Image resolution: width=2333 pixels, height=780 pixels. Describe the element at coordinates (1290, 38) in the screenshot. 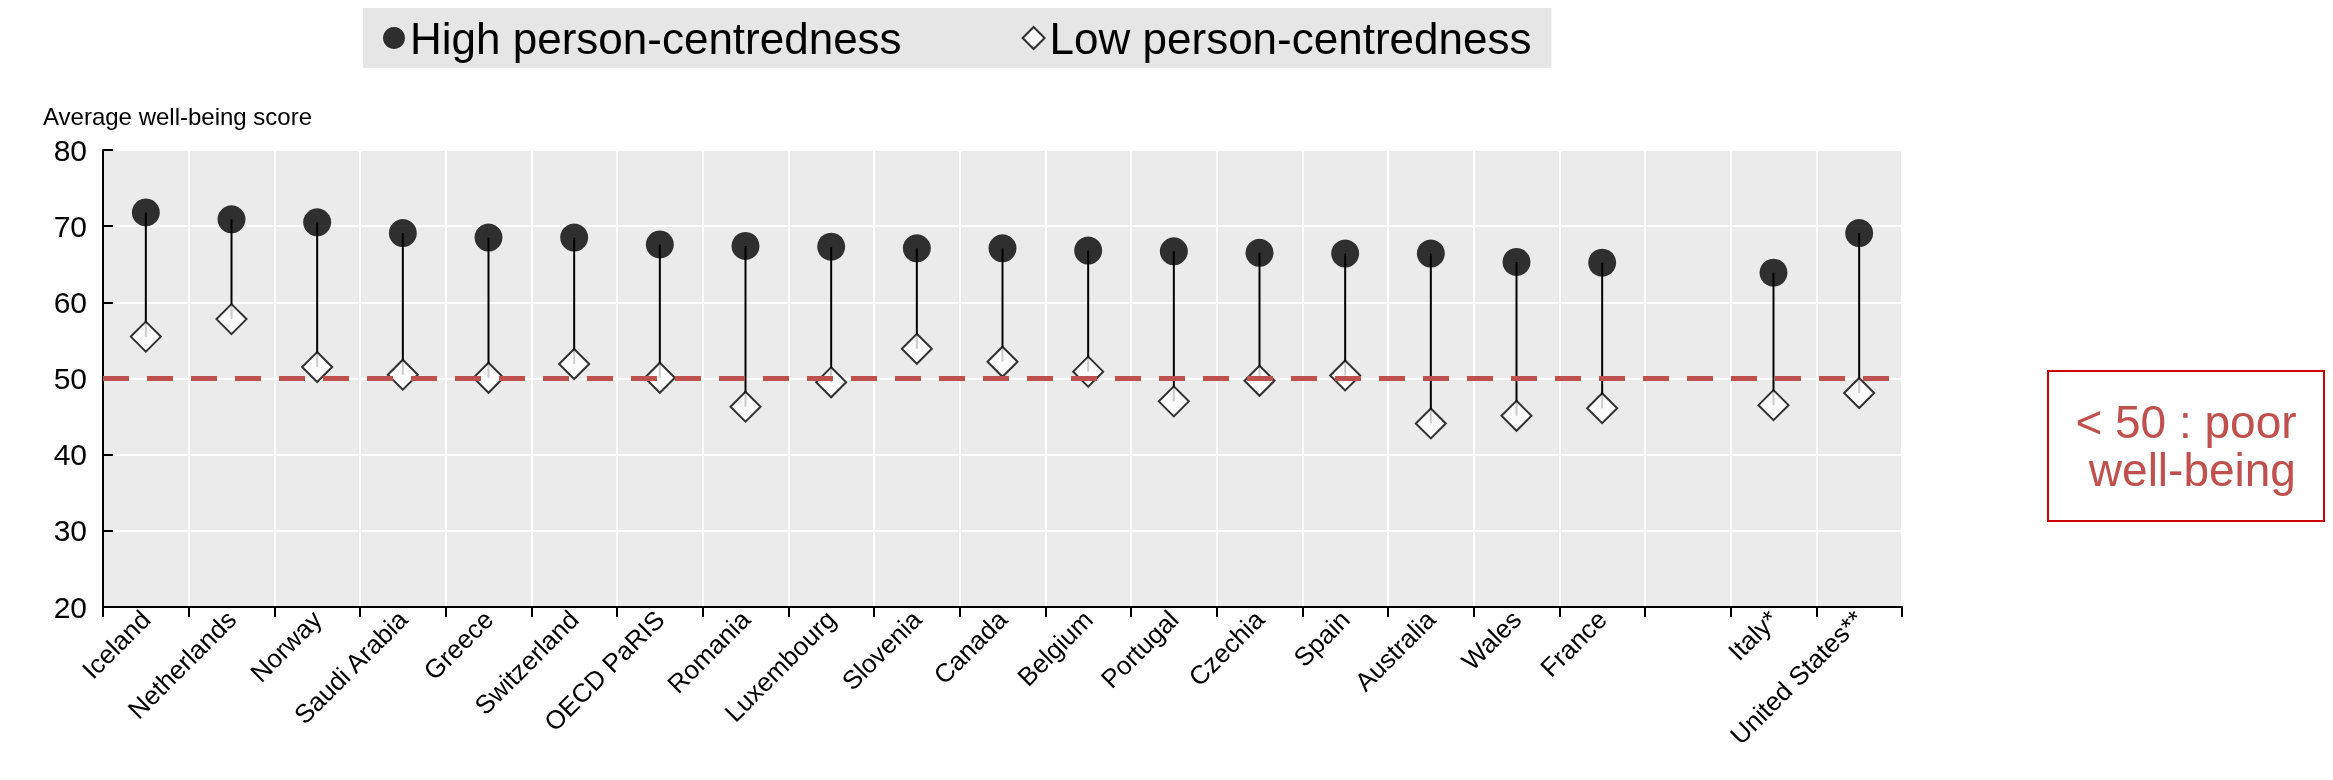

I see `legend-label: Low person-centredness` at that location.